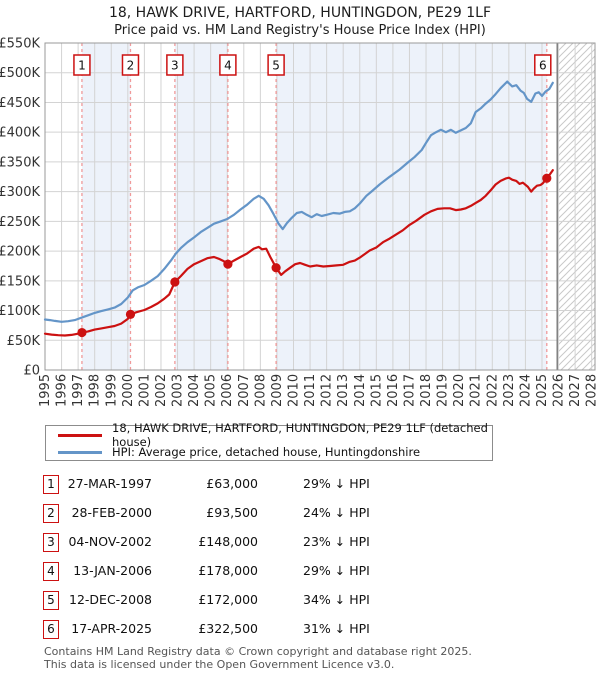 This screenshot has width=600, height=680. What do you see at coordinates (128, 390) in the screenshot?
I see `x-axis-label: 2000` at bounding box center [128, 390].